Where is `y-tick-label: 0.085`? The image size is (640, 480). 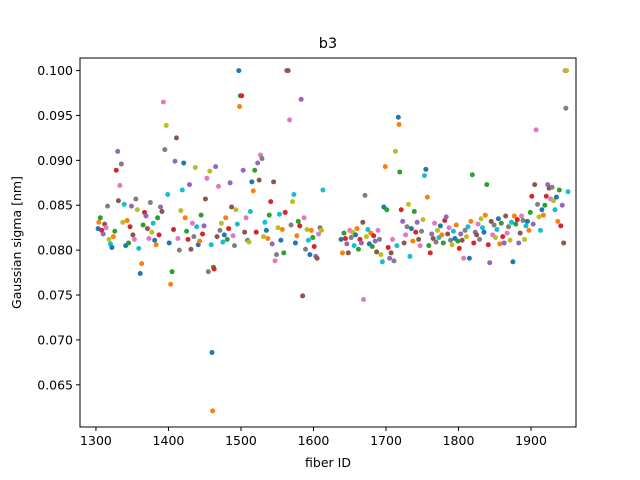 y-tick-label: 0.085 is located at coordinates (55, 205).